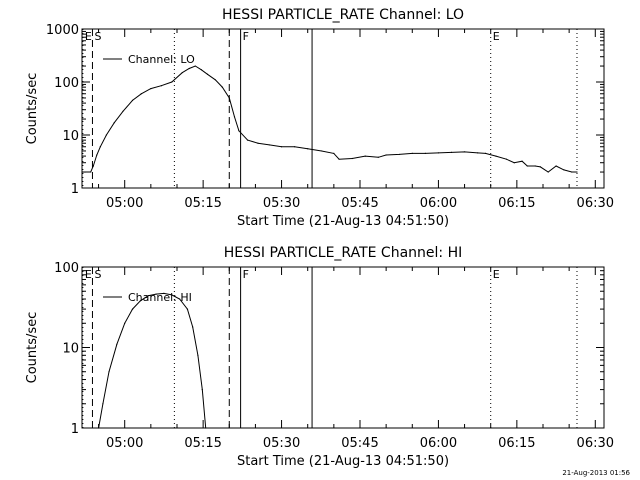 This screenshot has height=480, width=640. I want to click on y-axis-label: Counts/sec, so click(32, 348).